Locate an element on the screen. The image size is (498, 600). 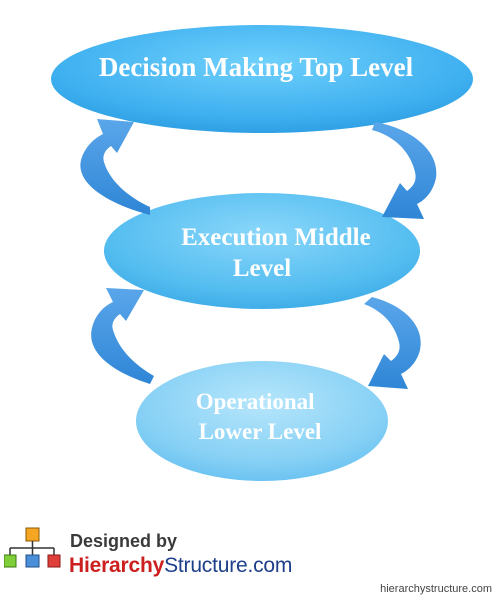
designed-by-logo: Designed by HierarchyStructure.com is located at coordinates (164, 554).